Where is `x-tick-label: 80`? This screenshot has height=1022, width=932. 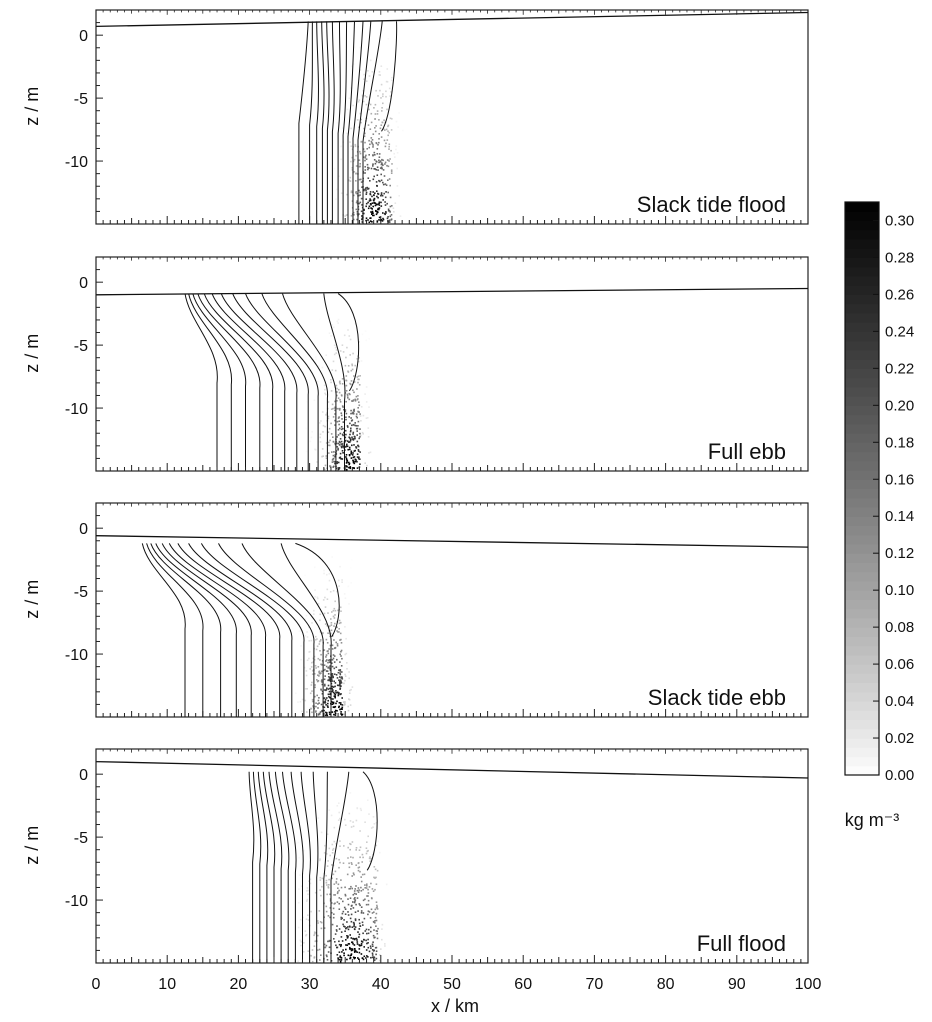 x-tick-label: 80 is located at coordinates (666, 984).